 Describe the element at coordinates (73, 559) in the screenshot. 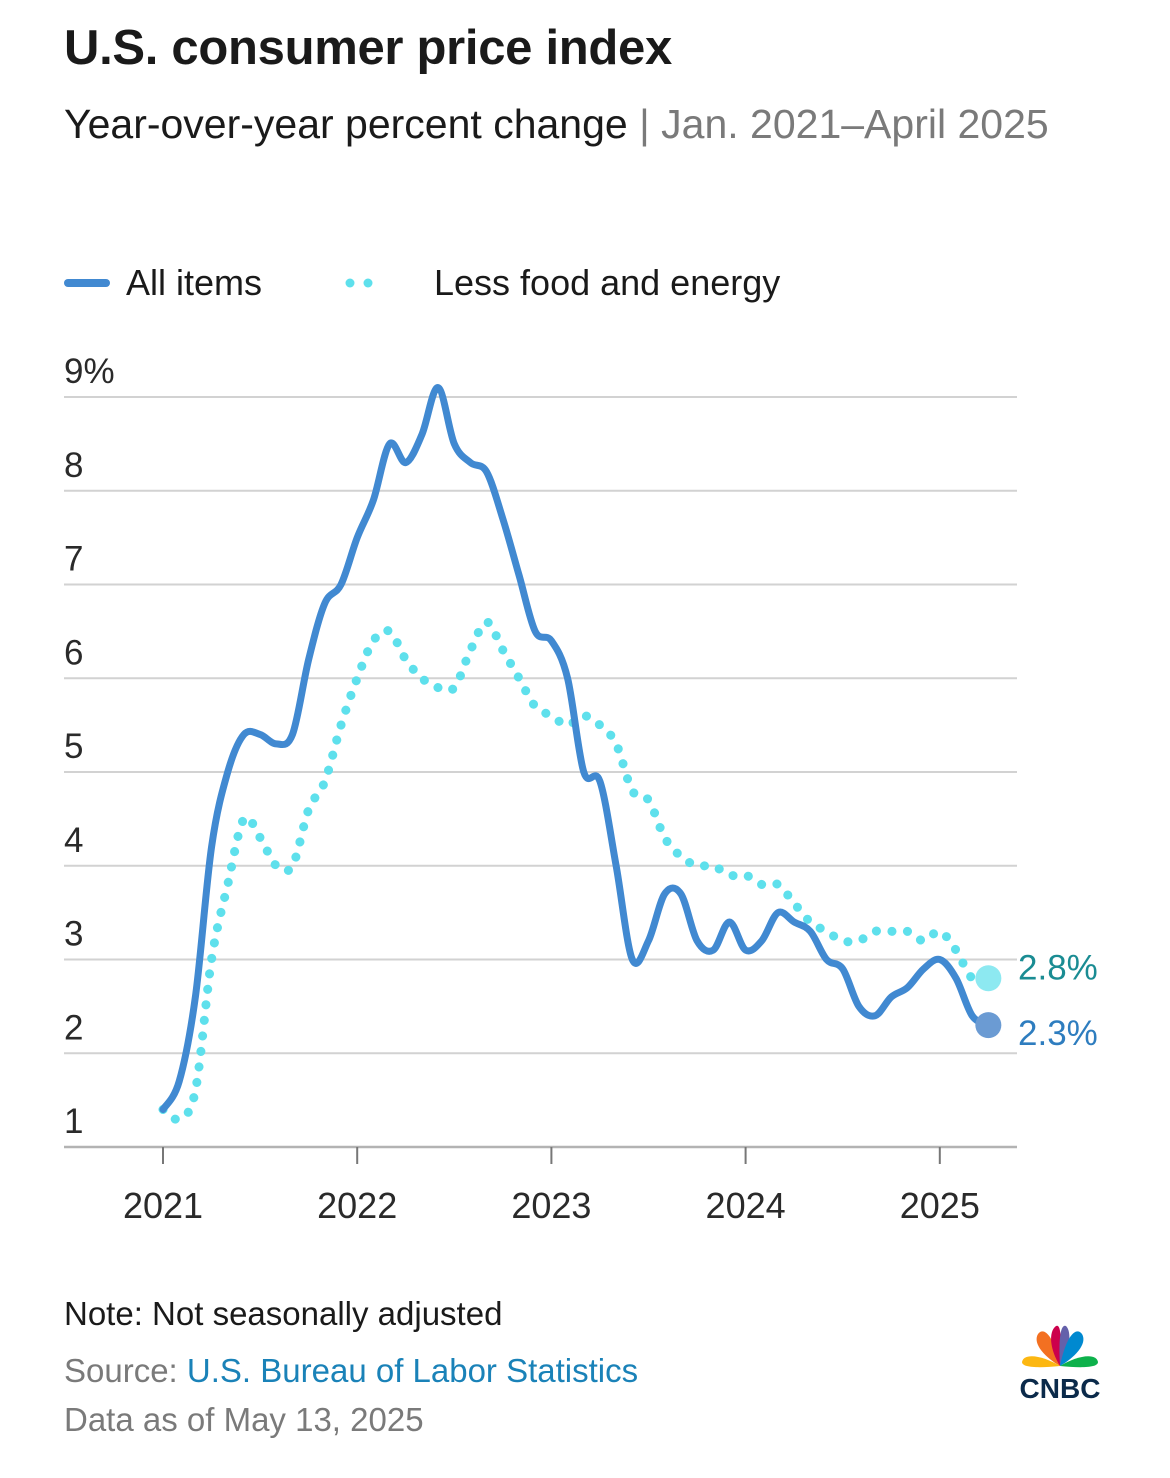

I see `y-tick-label-7: 7` at that location.